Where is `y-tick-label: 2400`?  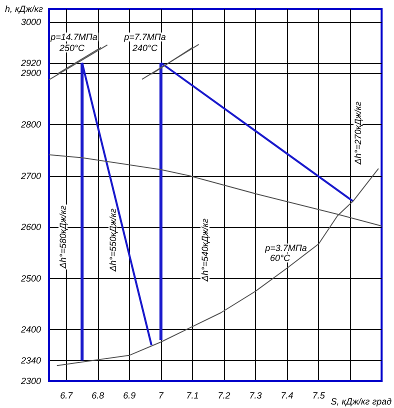 y-tick-label: 2400 is located at coordinates (30, 329).